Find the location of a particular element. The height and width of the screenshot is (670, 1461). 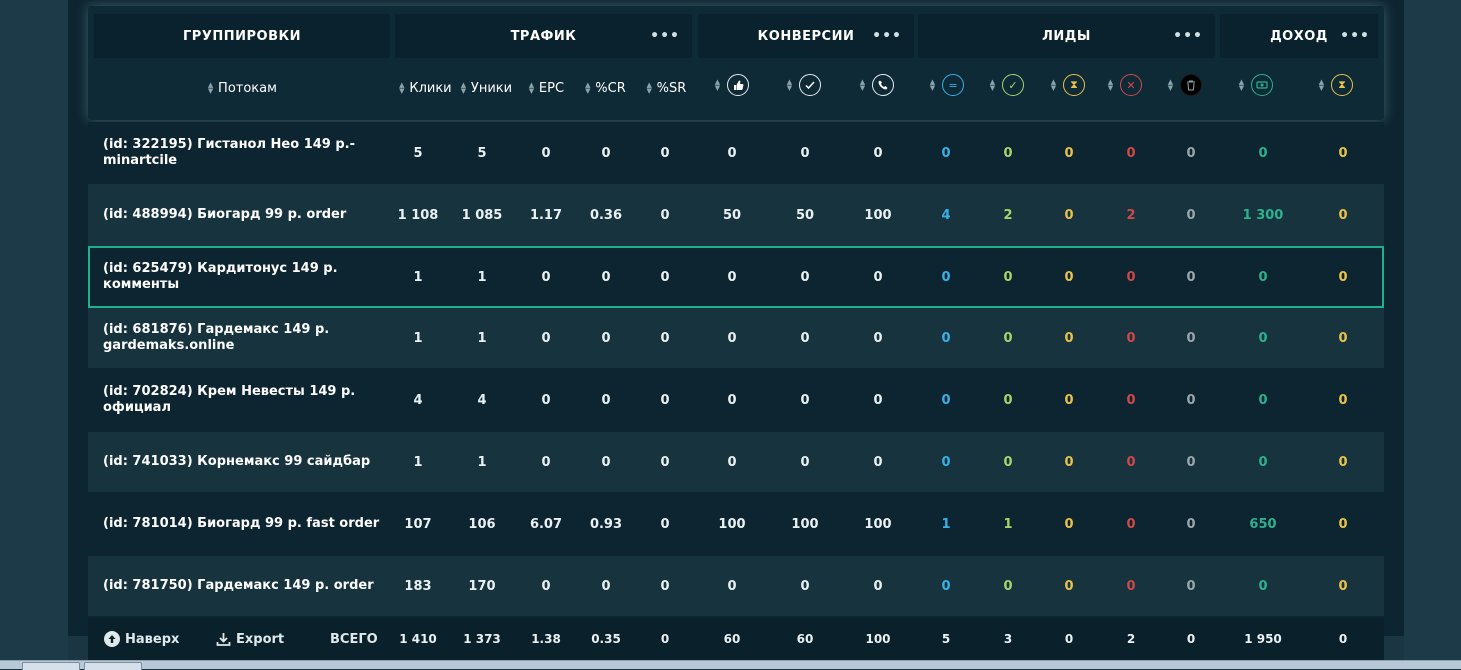

sort-leads-trash: ▲ ▼ is located at coordinates (1186, 86).